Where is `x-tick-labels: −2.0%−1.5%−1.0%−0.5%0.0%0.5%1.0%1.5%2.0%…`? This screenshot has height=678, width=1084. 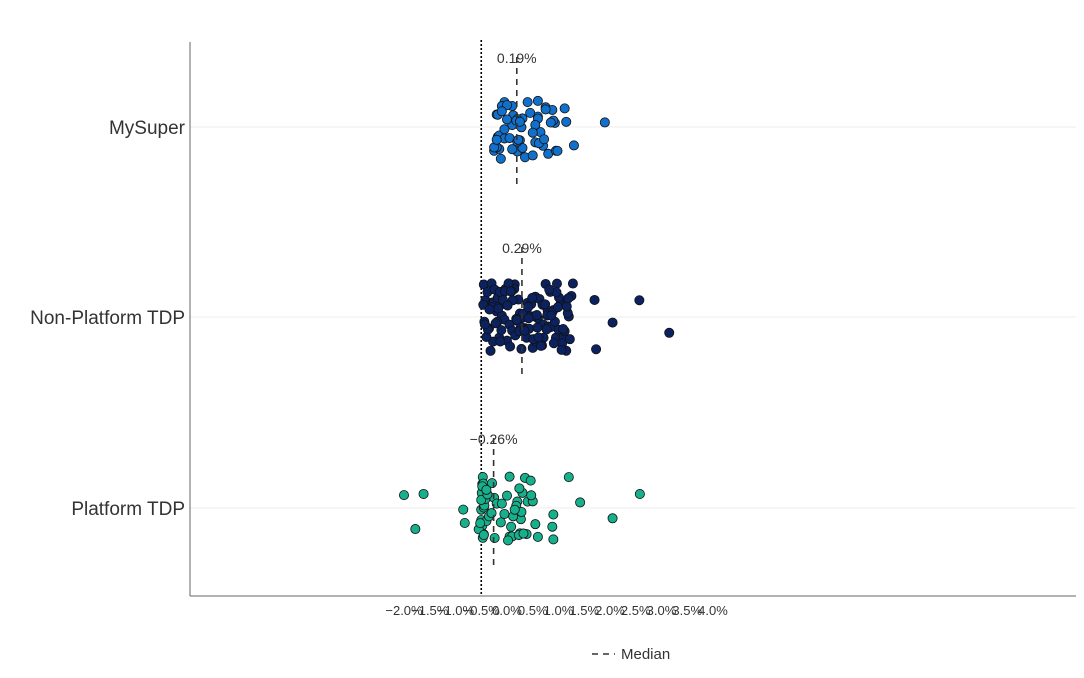
x-tick-labels: −2.0%−1.5%−1.0%−0.5%0.0%0.5%1.0%1.5%2.0%… is located at coordinates (556, 610).